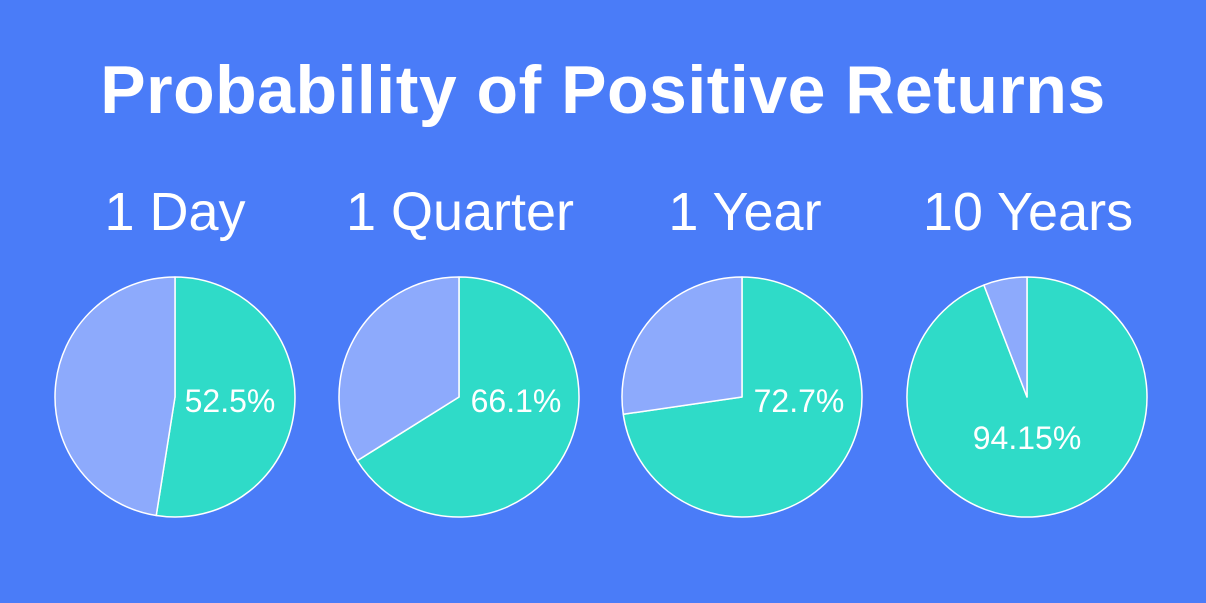 Image resolution: width=1206 pixels, height=603 pixels. Describe the element at coordinates (1028, 212) in the screenshot. I see `pie-title-10-years: 10 Years` at that location.